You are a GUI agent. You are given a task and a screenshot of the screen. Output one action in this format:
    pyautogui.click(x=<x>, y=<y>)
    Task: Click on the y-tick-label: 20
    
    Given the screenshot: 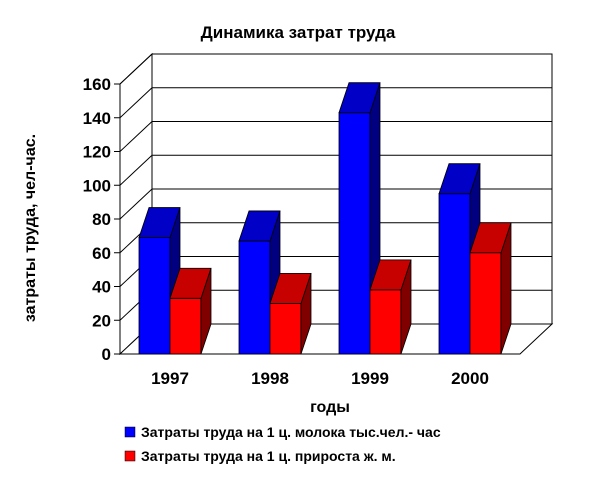 What is the action you would take?
    pyautogui.click(x=101, y=320)
    